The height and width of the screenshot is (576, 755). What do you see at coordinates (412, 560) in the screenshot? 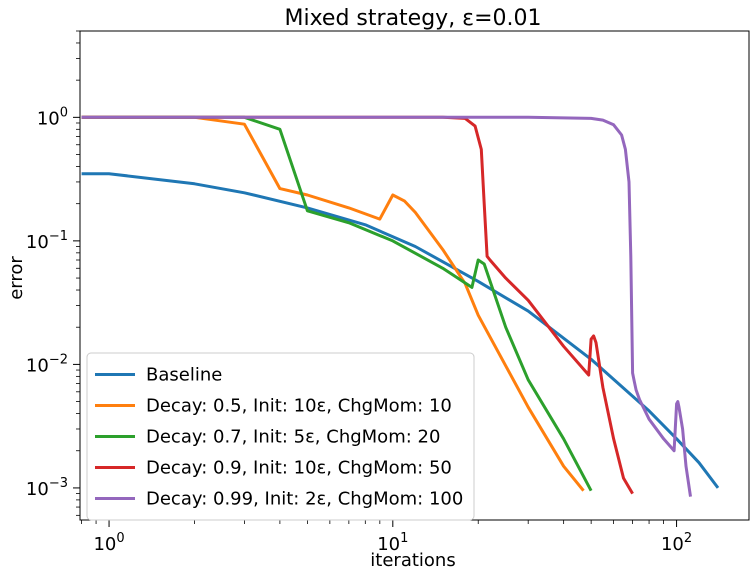
I see `x-axis-label: iterations` at bounding box center [412, 560].